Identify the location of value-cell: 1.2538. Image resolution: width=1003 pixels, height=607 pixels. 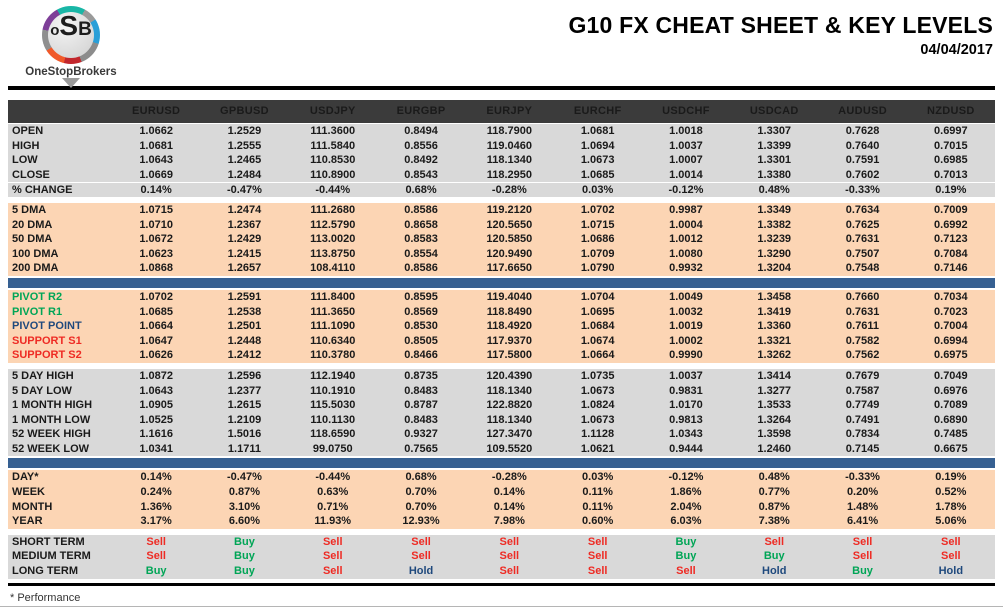
(244, 311).